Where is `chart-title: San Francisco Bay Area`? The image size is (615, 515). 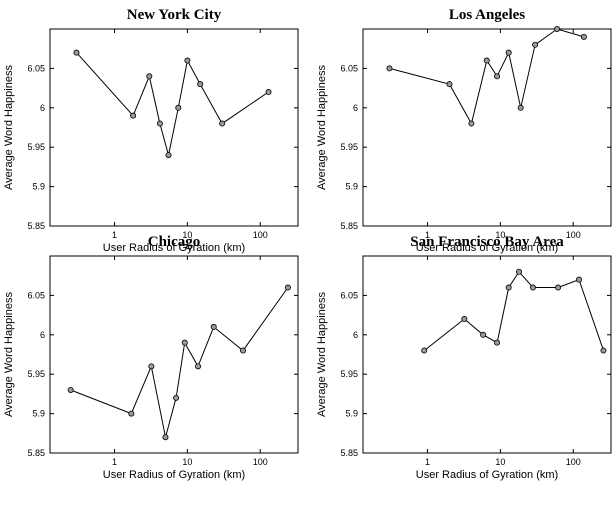 chart-title: San Francisco Bay Area is located at coordinates (487, 242).